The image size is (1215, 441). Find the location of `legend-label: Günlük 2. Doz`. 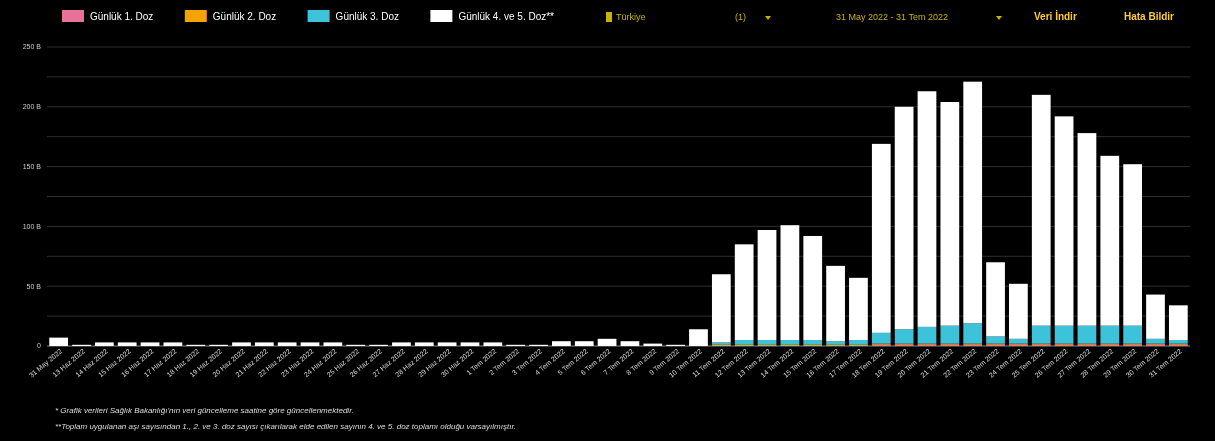

legend-label: Günlük 2. Doz is located at coordinates (244, 16).